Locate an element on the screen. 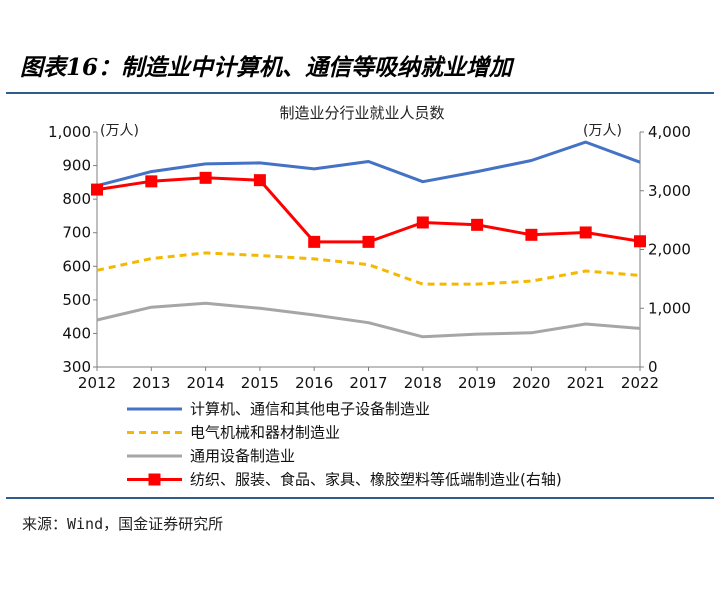  bottom-divider is located at coordinates (360, 498).